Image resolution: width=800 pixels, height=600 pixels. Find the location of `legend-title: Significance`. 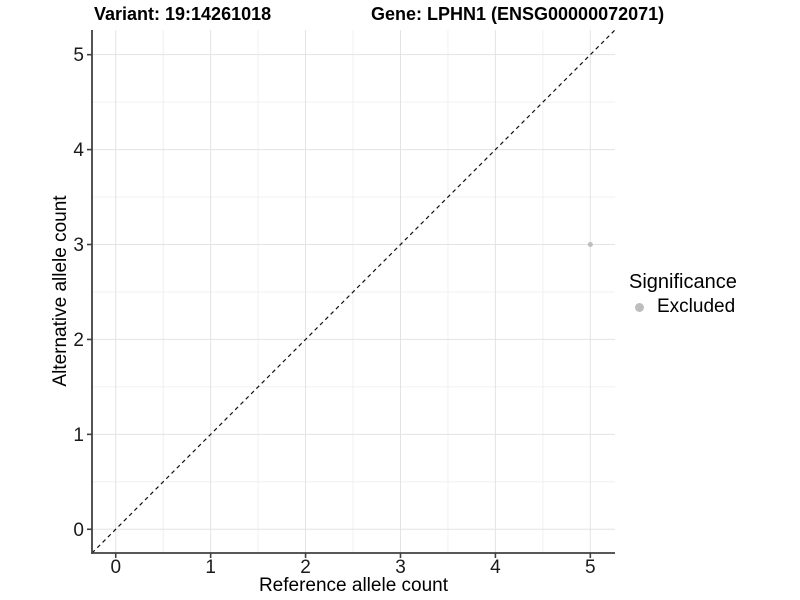

legend-title: Significance is located at coordinates (683, 282).